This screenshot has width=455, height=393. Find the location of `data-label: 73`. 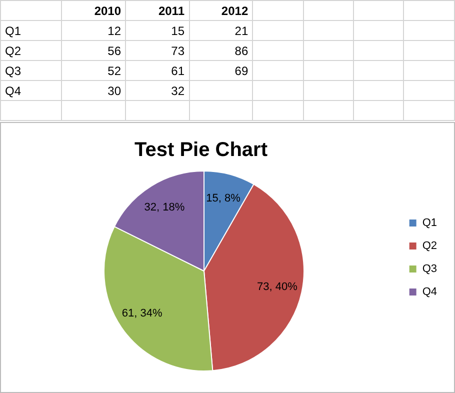

data-label: 73 is located at coordinates (157, 50).